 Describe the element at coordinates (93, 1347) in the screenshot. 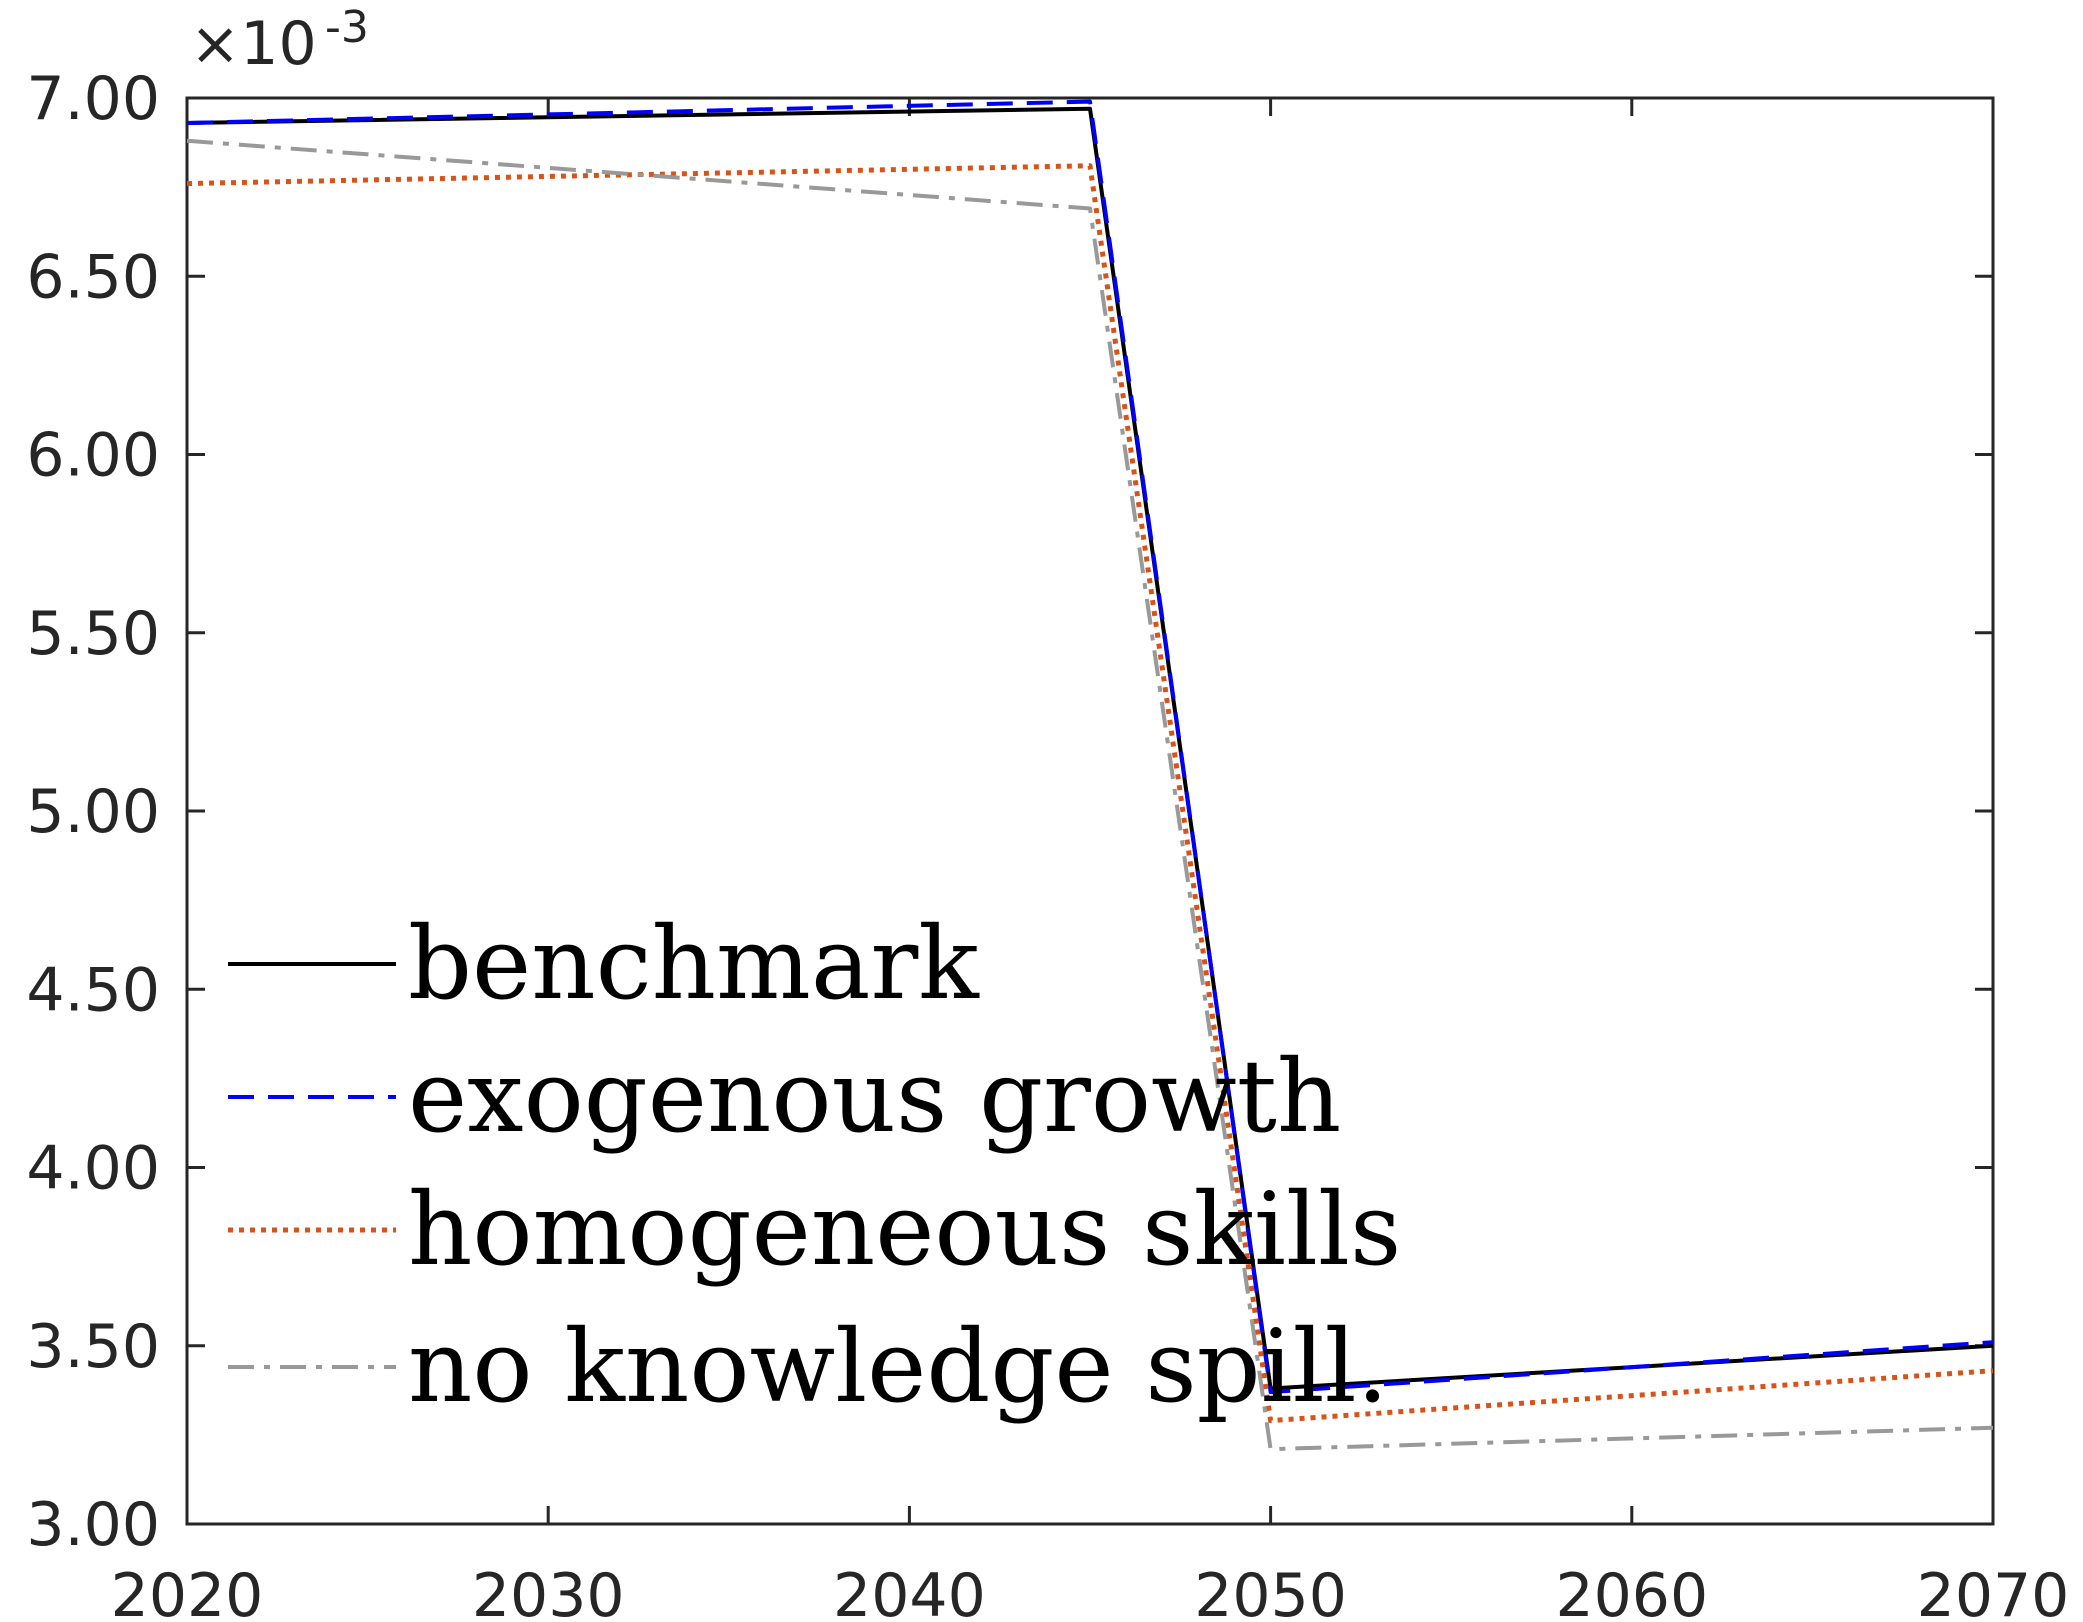

I see `y-tick-label: 3.50` at that location.